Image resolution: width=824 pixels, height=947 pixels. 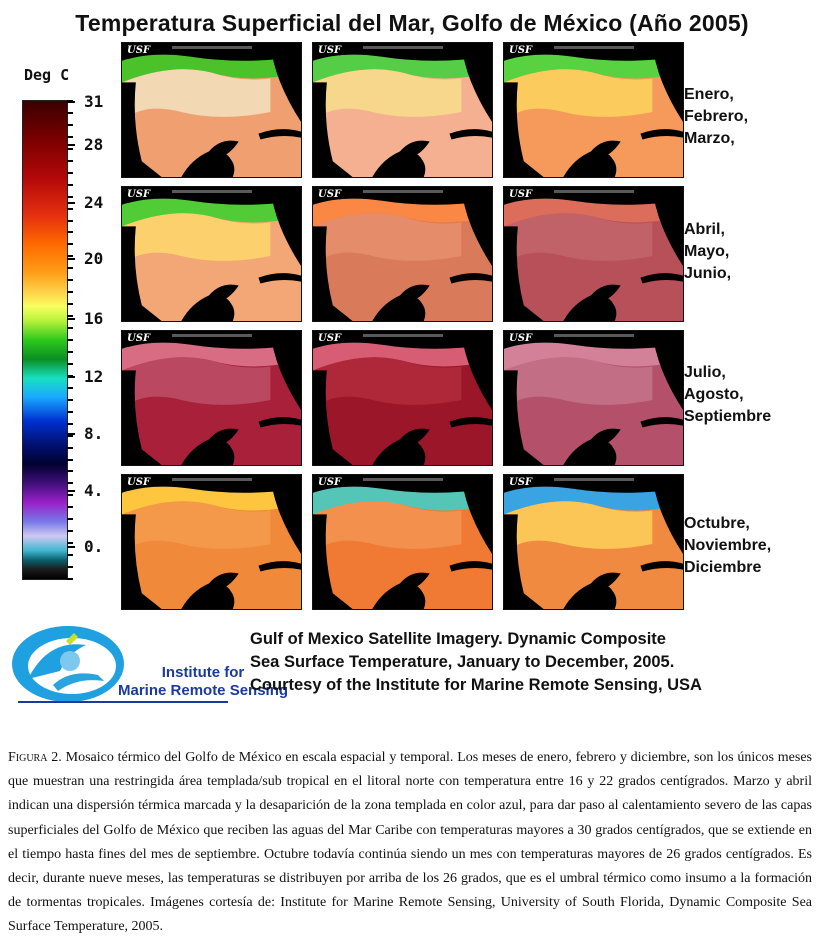 I want to click on logo-line: Marine Remote Sensing, so click(x=203, y=690).